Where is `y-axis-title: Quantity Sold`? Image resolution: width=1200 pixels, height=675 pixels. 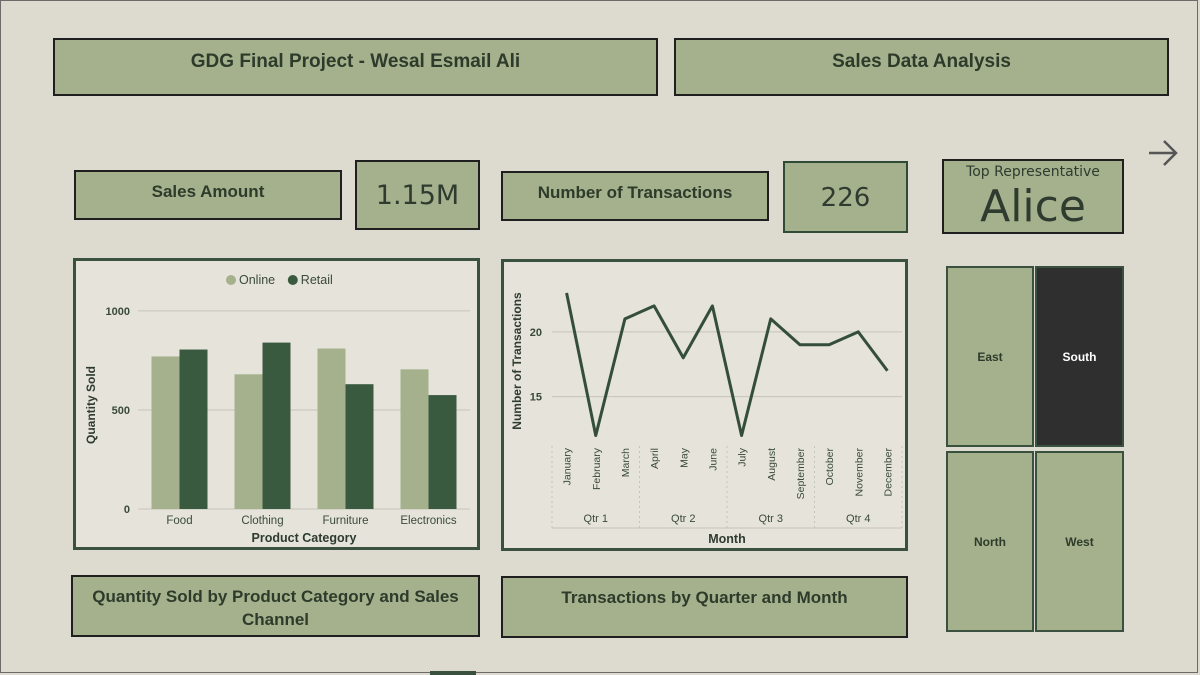
y-axis-title: Quantity Sold is located at coordinates (91, 405).